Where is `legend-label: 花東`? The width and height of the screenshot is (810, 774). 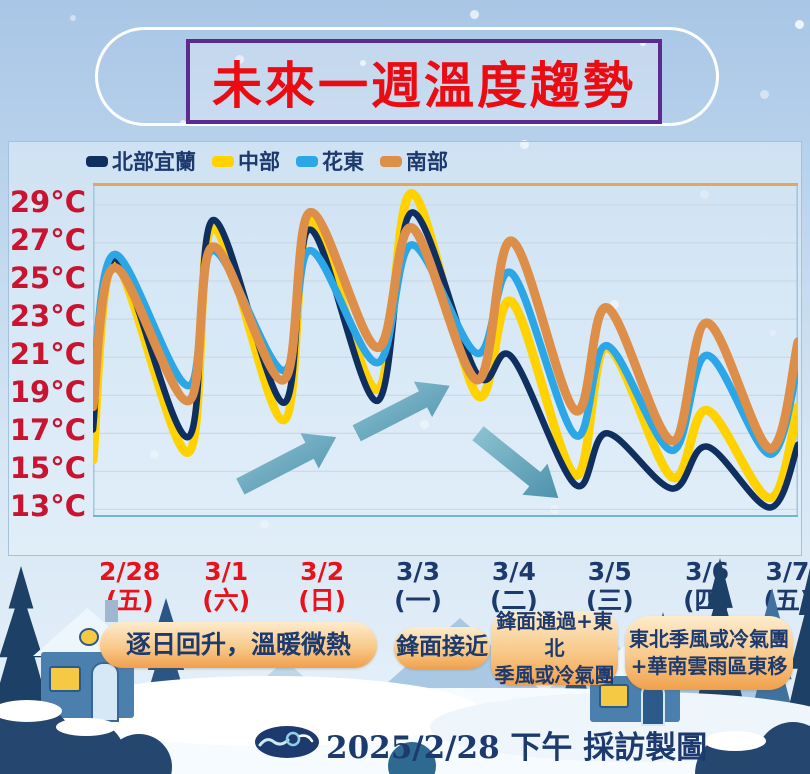 legend-label: 花東 is located at coordinates (343, 162).